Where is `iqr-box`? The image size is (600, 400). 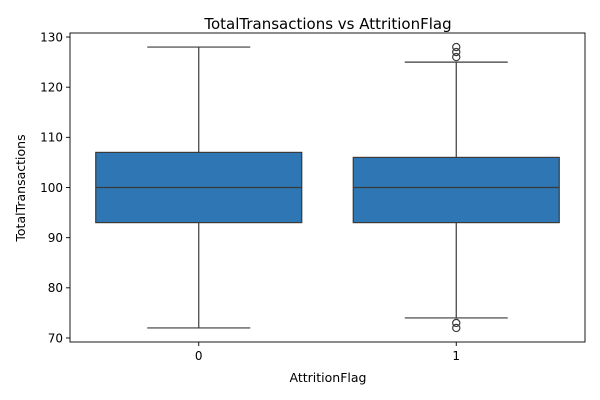
iqr-box is located at coordinates (456, 190).